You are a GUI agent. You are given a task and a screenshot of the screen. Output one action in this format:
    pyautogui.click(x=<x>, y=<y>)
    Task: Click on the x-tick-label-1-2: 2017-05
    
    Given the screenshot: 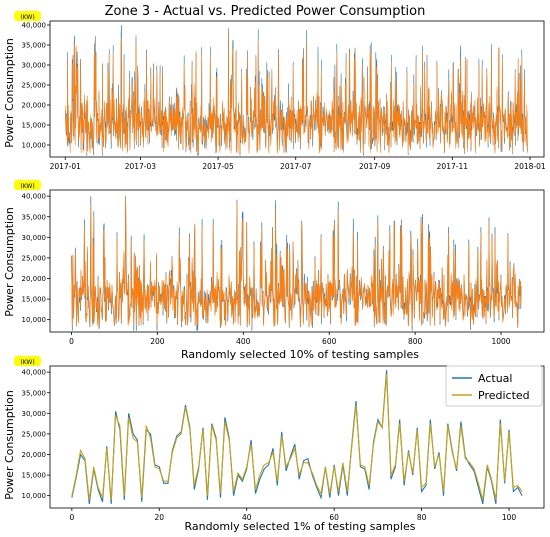 What is the action you would take?
    pyautogui.click(x=218, y=166)
    